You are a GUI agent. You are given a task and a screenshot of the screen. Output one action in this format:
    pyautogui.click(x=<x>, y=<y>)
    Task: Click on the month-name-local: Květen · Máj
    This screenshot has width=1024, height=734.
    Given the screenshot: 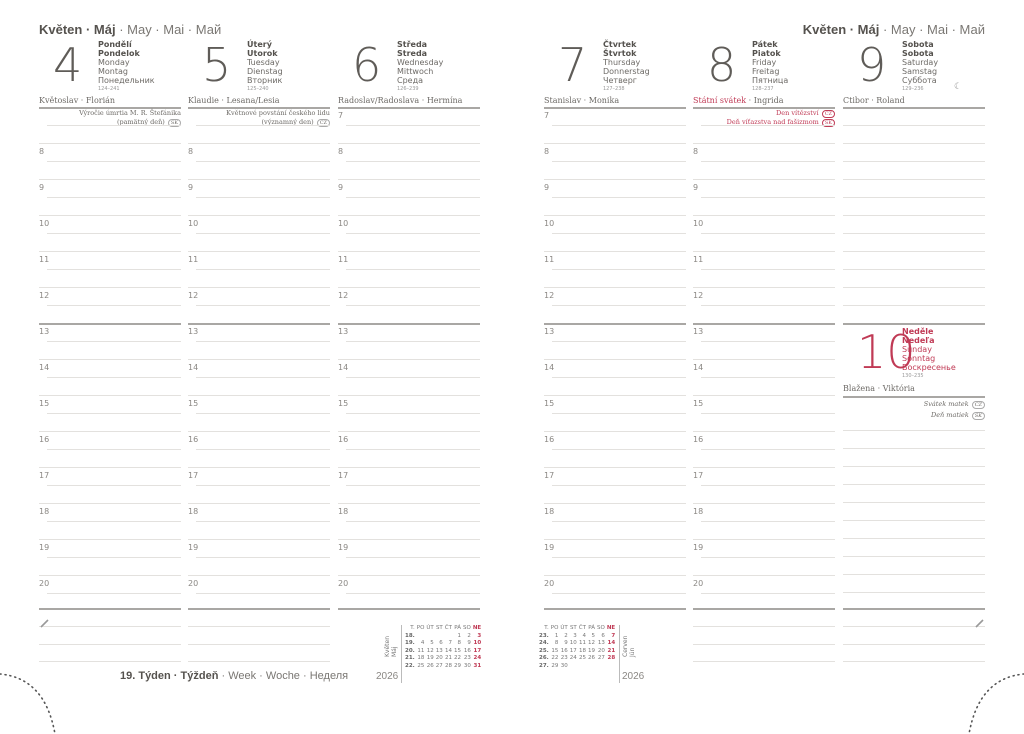 What is the action you would take?
    pyautogui.click(x=841, y=29)
    